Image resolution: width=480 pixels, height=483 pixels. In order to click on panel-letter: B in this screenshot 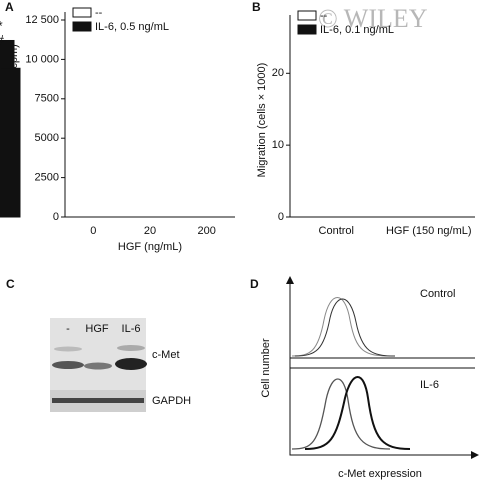, I will do `click(256, 7)`.